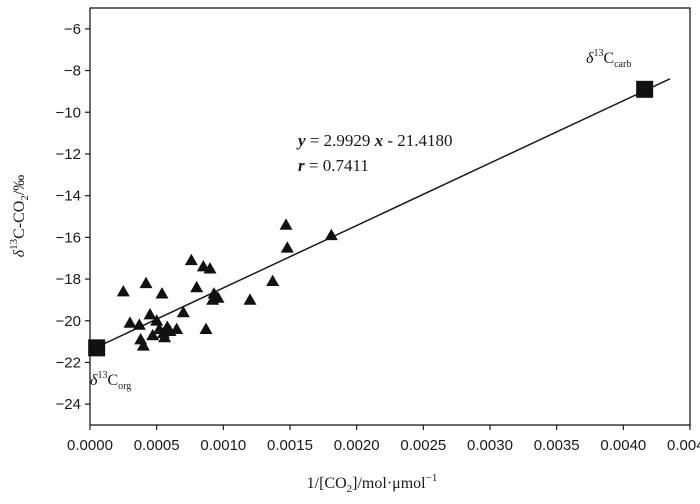  What do you see at coordinates (290, 445) in the screenshot?
I see `x-tick-label: 0.0015` at bounding box center [290, 445].